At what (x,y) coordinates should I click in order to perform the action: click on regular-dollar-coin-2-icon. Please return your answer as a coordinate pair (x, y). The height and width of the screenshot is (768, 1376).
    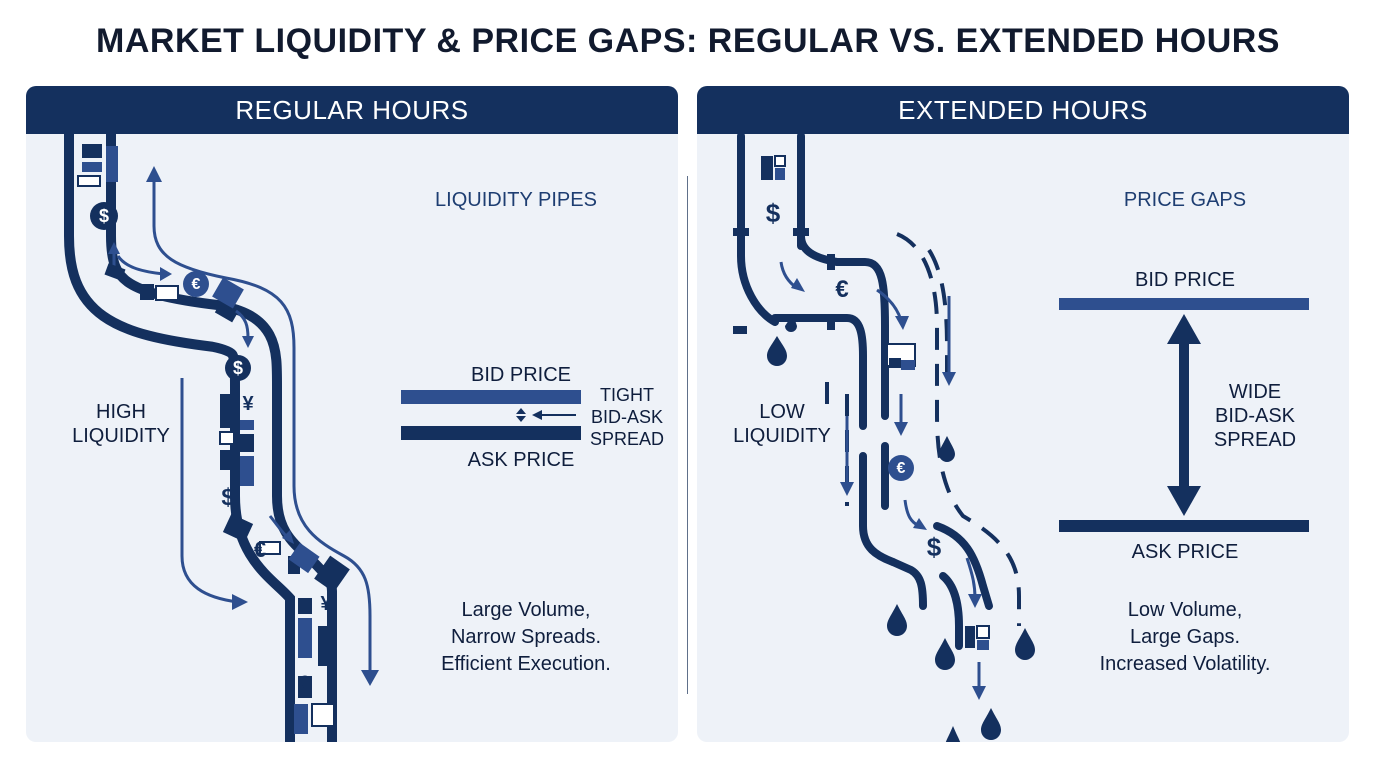
    Looking at the image, I should click on (238, 368).